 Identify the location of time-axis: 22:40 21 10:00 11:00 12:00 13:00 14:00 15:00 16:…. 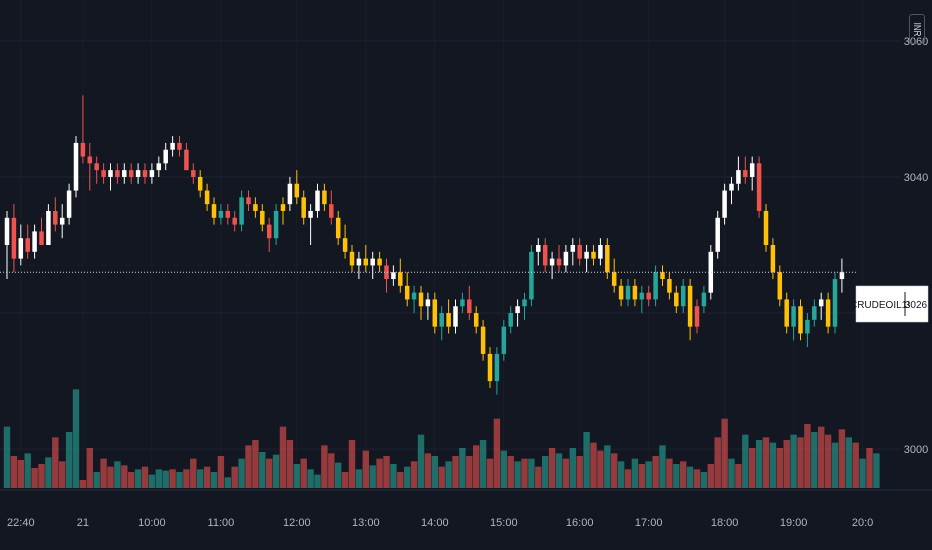
(440, 523).